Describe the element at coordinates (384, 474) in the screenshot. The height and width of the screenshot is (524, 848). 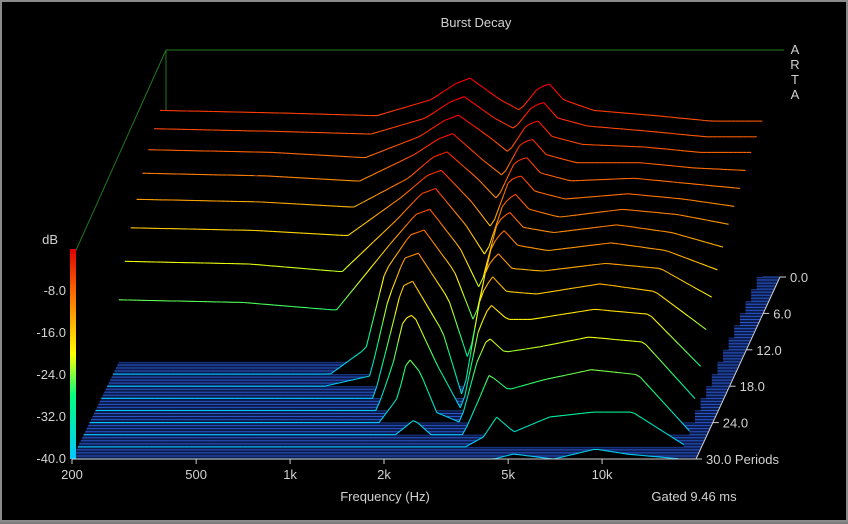
I see `x-tick-label: 2k` at that location.